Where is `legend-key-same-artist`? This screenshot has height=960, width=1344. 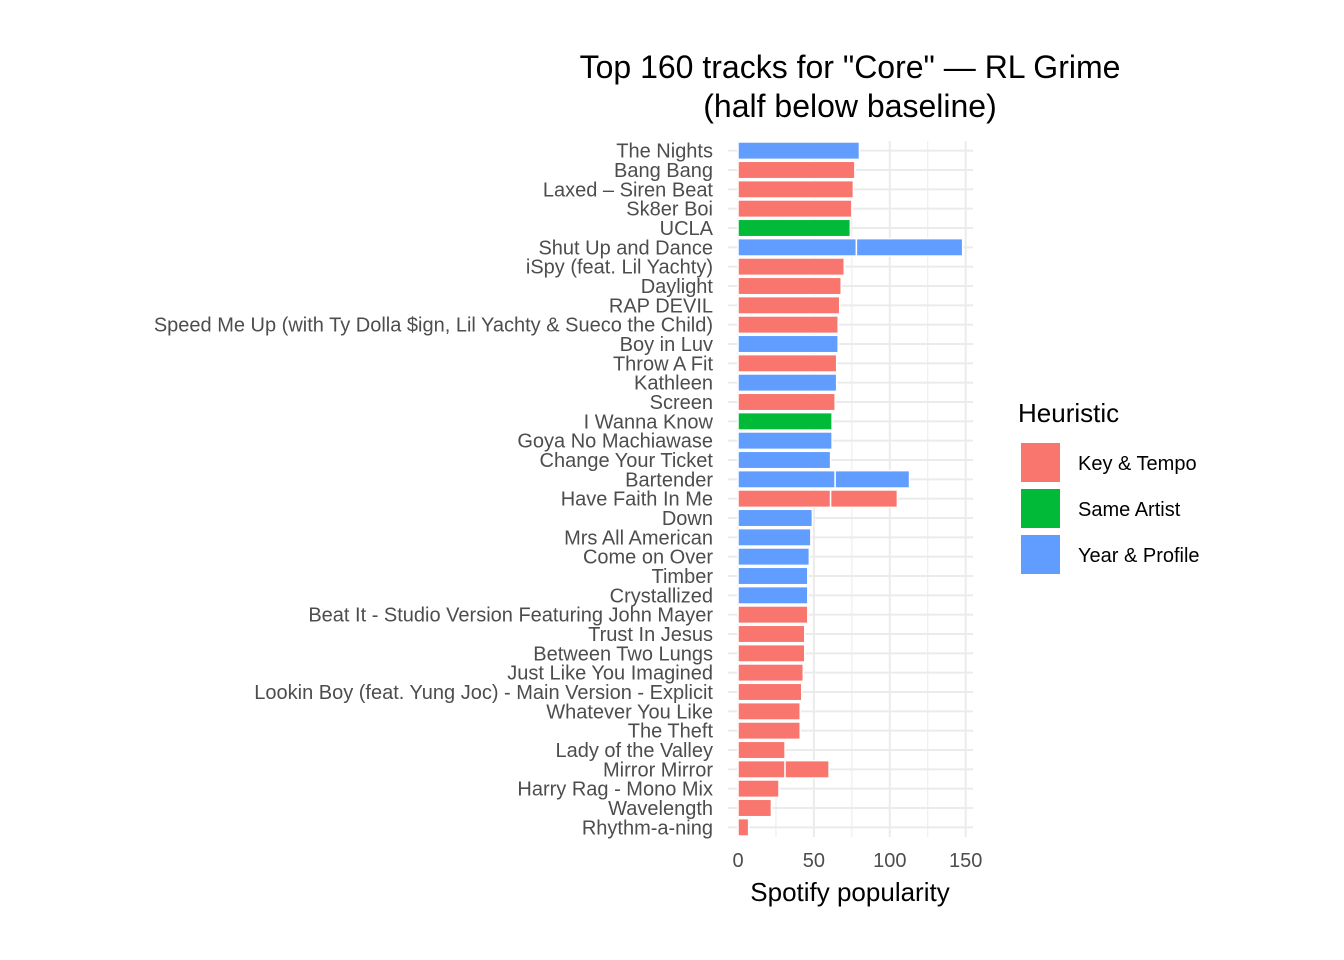
legend-key-same-artist is located at coordinates (1040, 508).